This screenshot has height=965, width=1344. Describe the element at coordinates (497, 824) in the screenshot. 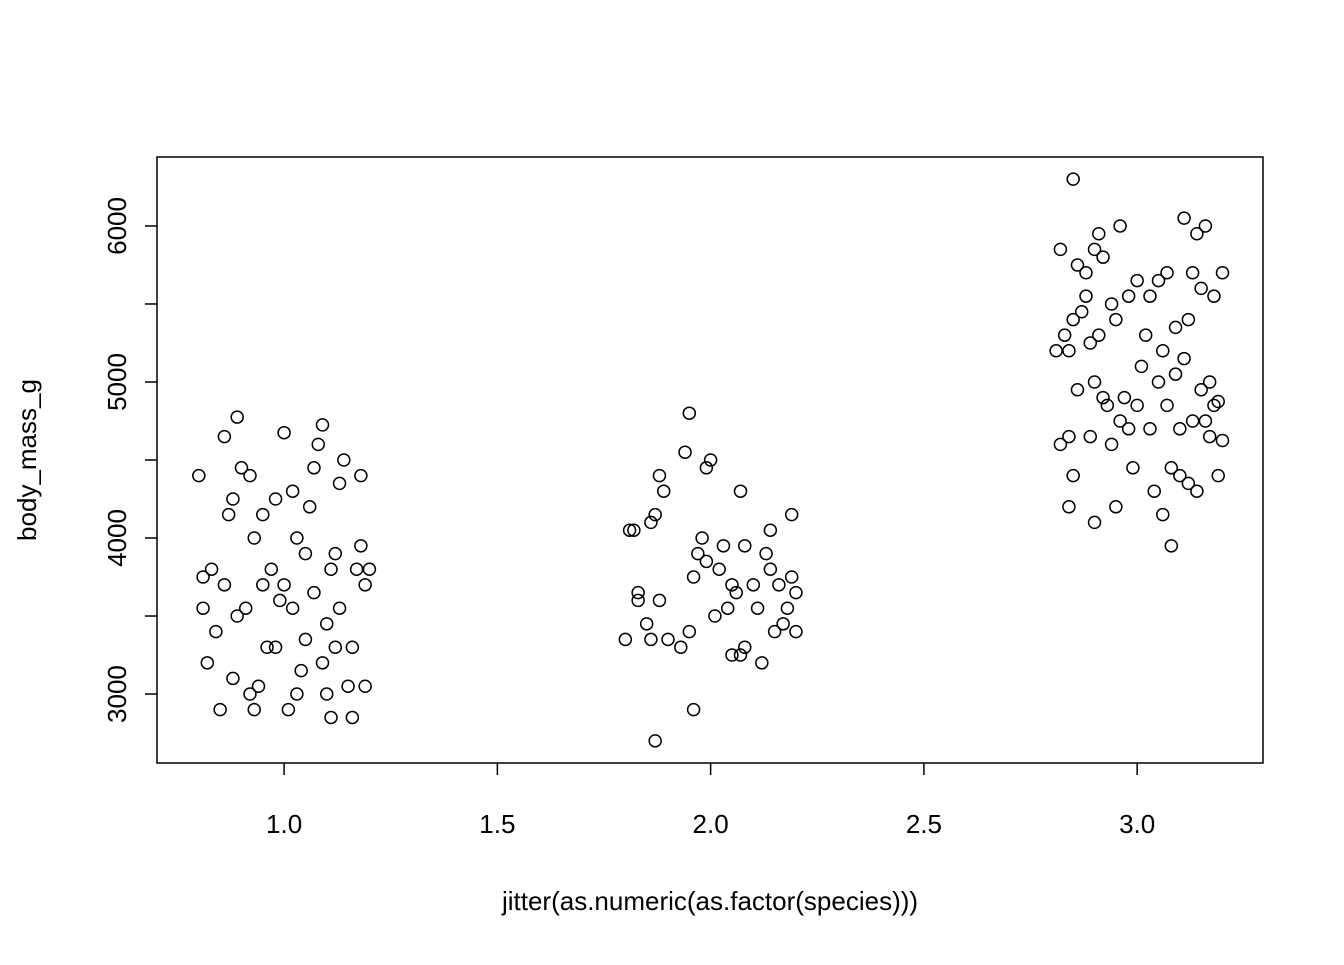

I see `x-tick-label: 1.5` at that location.